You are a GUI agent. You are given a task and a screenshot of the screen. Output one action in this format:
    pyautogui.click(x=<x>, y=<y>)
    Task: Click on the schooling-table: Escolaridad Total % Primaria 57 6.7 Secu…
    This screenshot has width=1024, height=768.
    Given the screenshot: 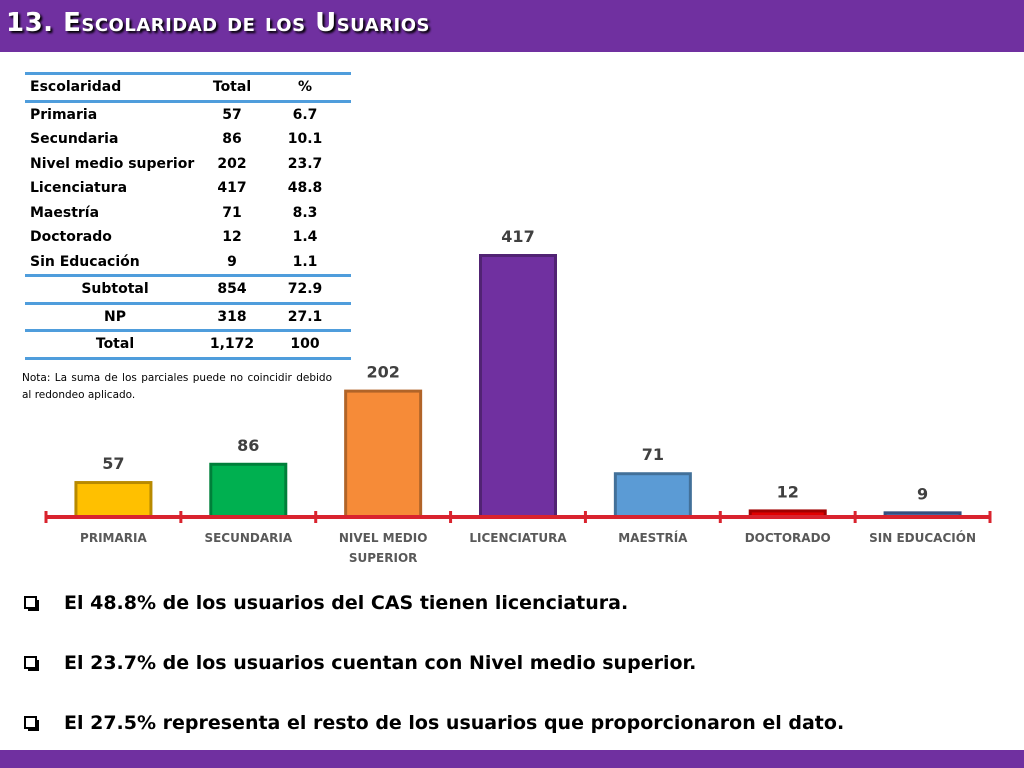 What is the action you would take?
    pyautogui.click(x=188, y=216)
    